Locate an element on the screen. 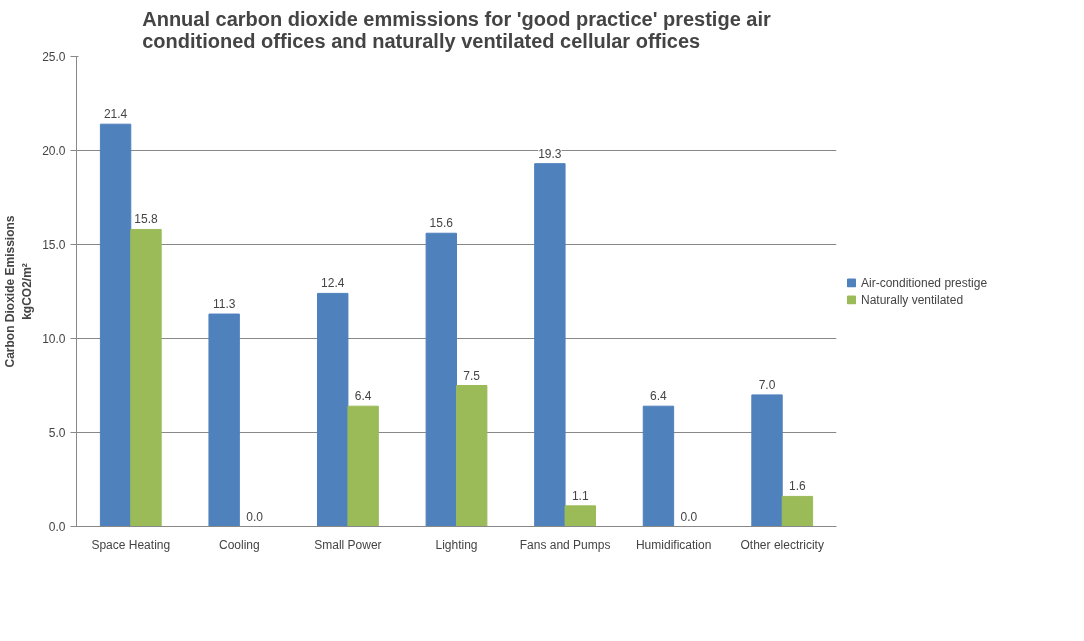 This screenshot has height=641, width=1084. x-tick-label: Fans and Pumps is located at coordinates (565, 544).